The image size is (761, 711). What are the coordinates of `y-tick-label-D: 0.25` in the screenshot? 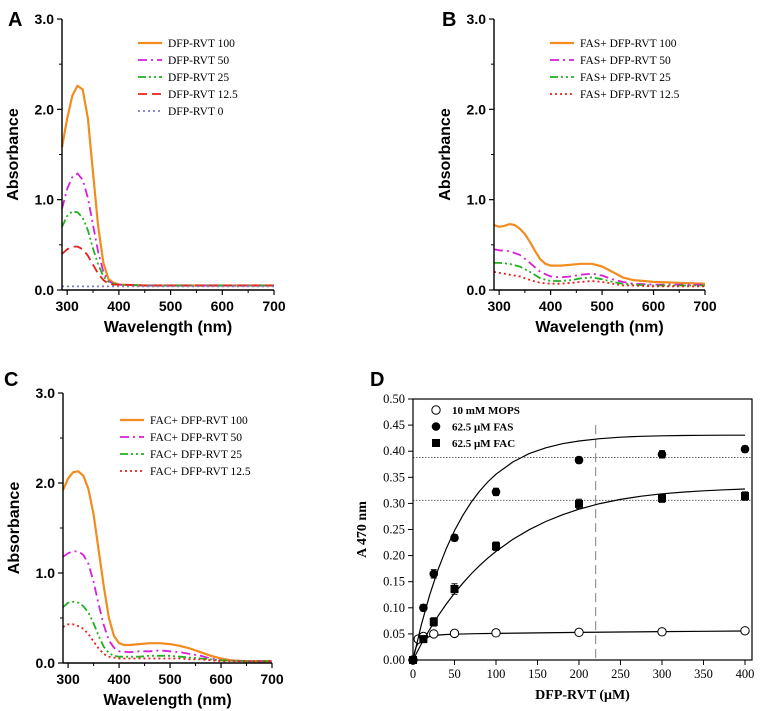 It's located at (394, 530).